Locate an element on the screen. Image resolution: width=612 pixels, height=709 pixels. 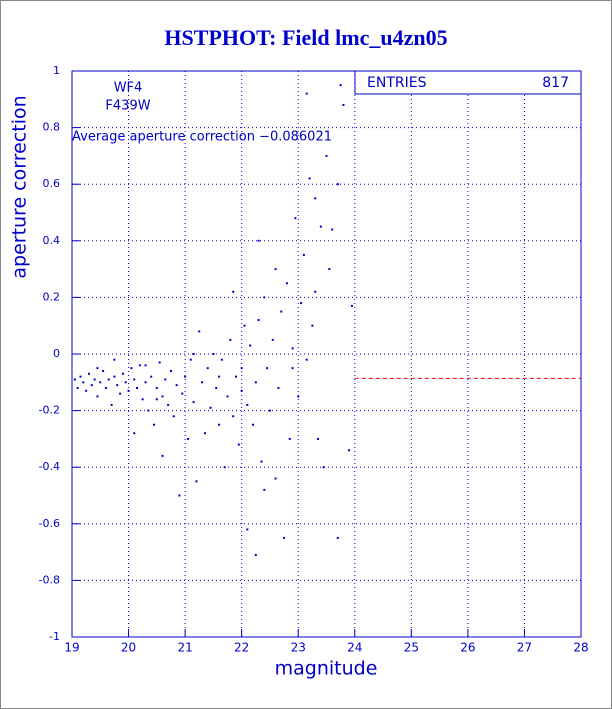
annotation: WF4 is located at coordinates (128, 88).